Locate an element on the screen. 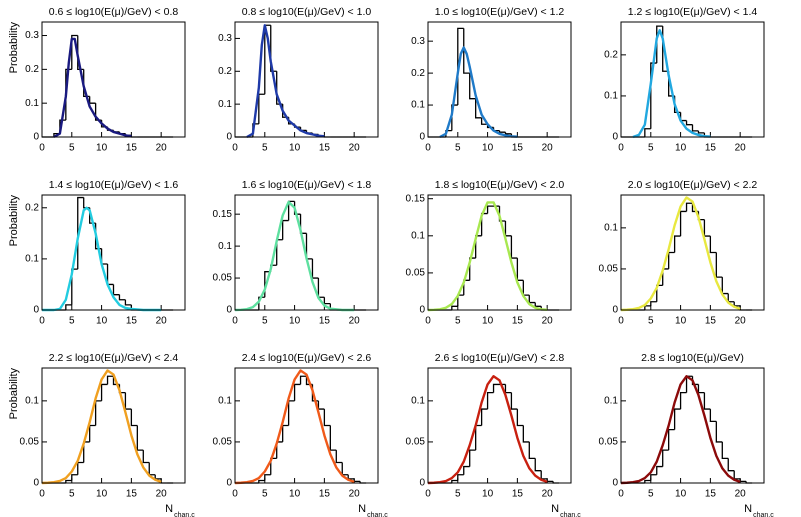 The width and height of the screenshot is (801, 517). panel-title: 1.4 ≤ log10(E(μ)/GeV) < 1.6 is located at coordinates (114, 185).